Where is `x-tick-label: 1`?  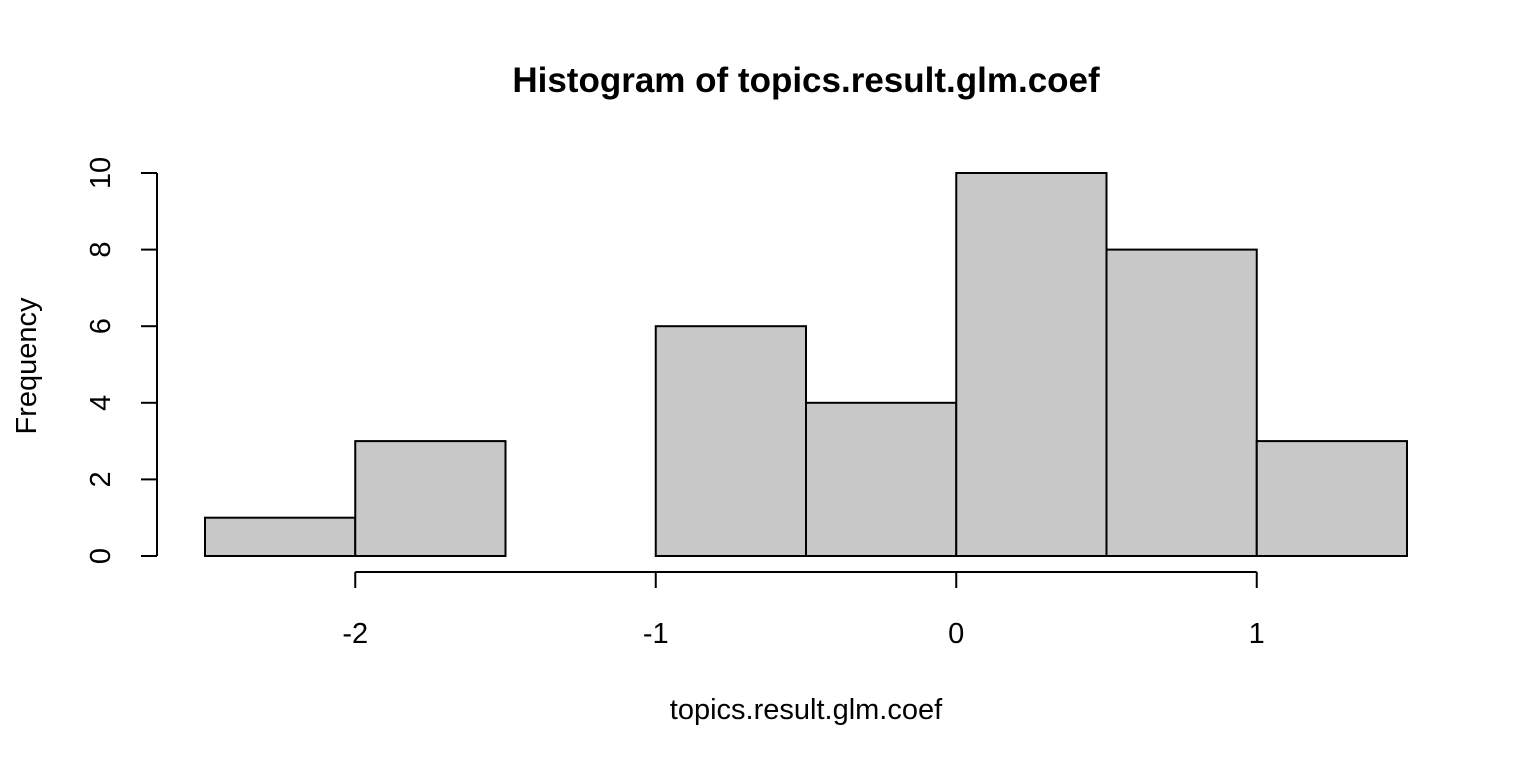
x-tick-label: 1 is located at coordinates (1257, 634).